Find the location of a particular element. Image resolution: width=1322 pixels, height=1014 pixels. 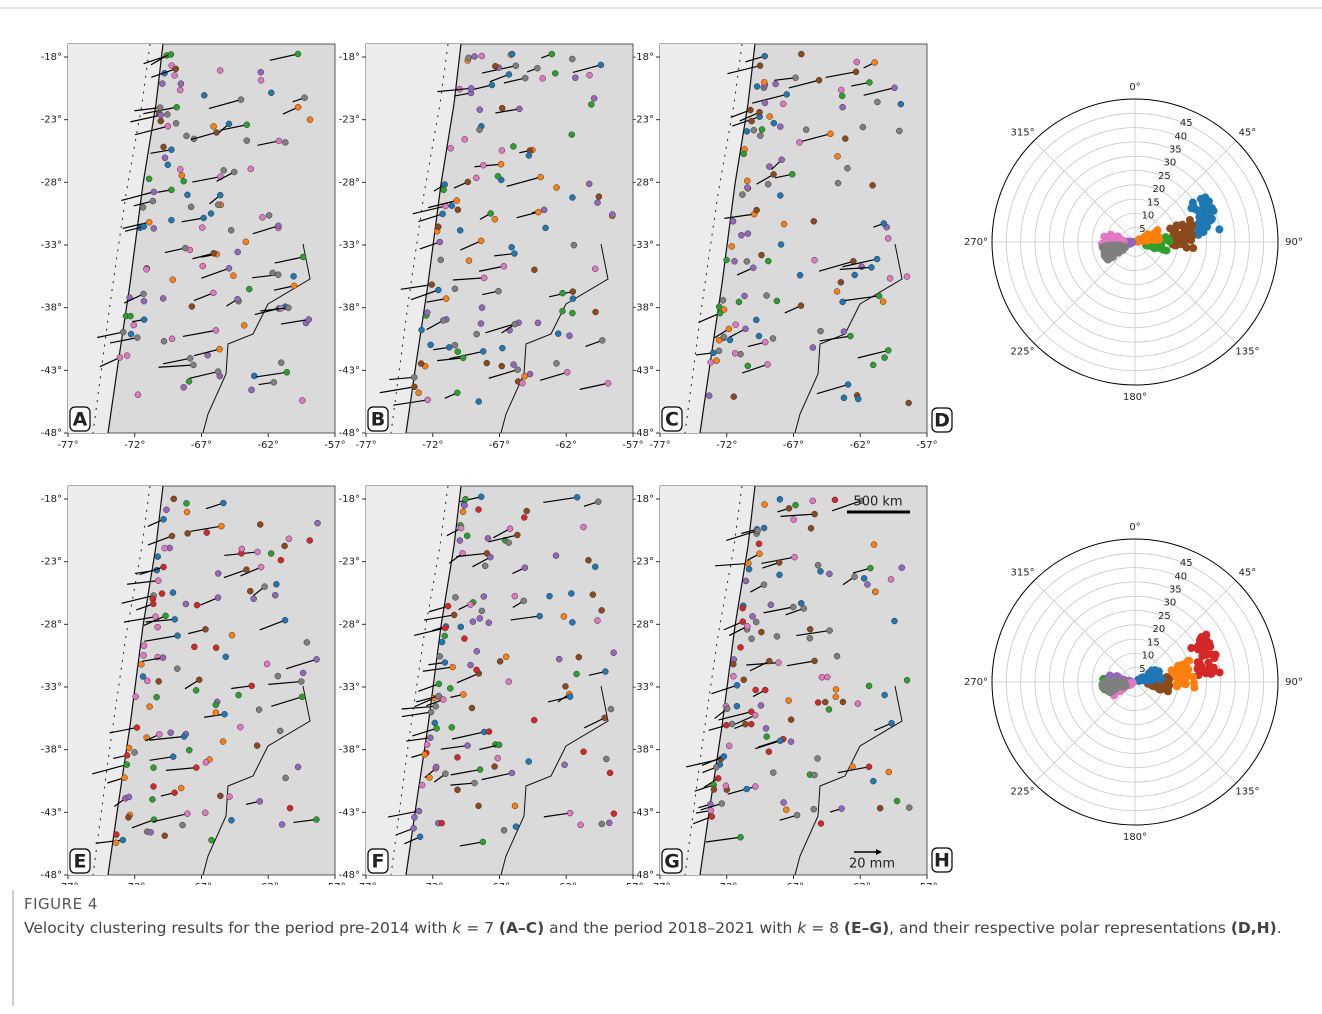

y-tick-label: -38° is located at coordinates (349, 308).